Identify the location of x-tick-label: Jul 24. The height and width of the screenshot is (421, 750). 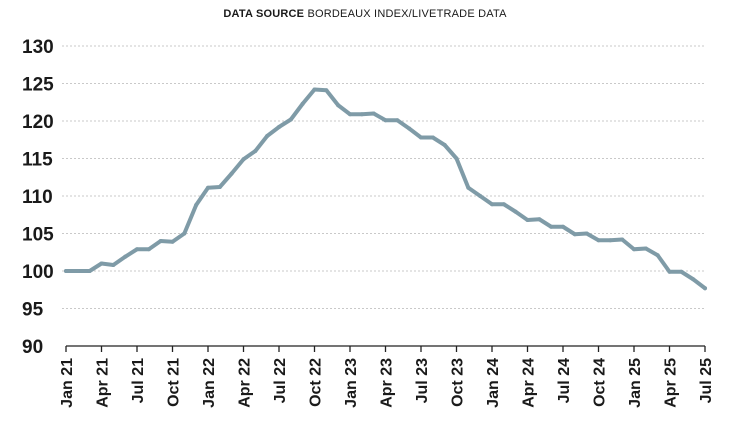
(564, 380).